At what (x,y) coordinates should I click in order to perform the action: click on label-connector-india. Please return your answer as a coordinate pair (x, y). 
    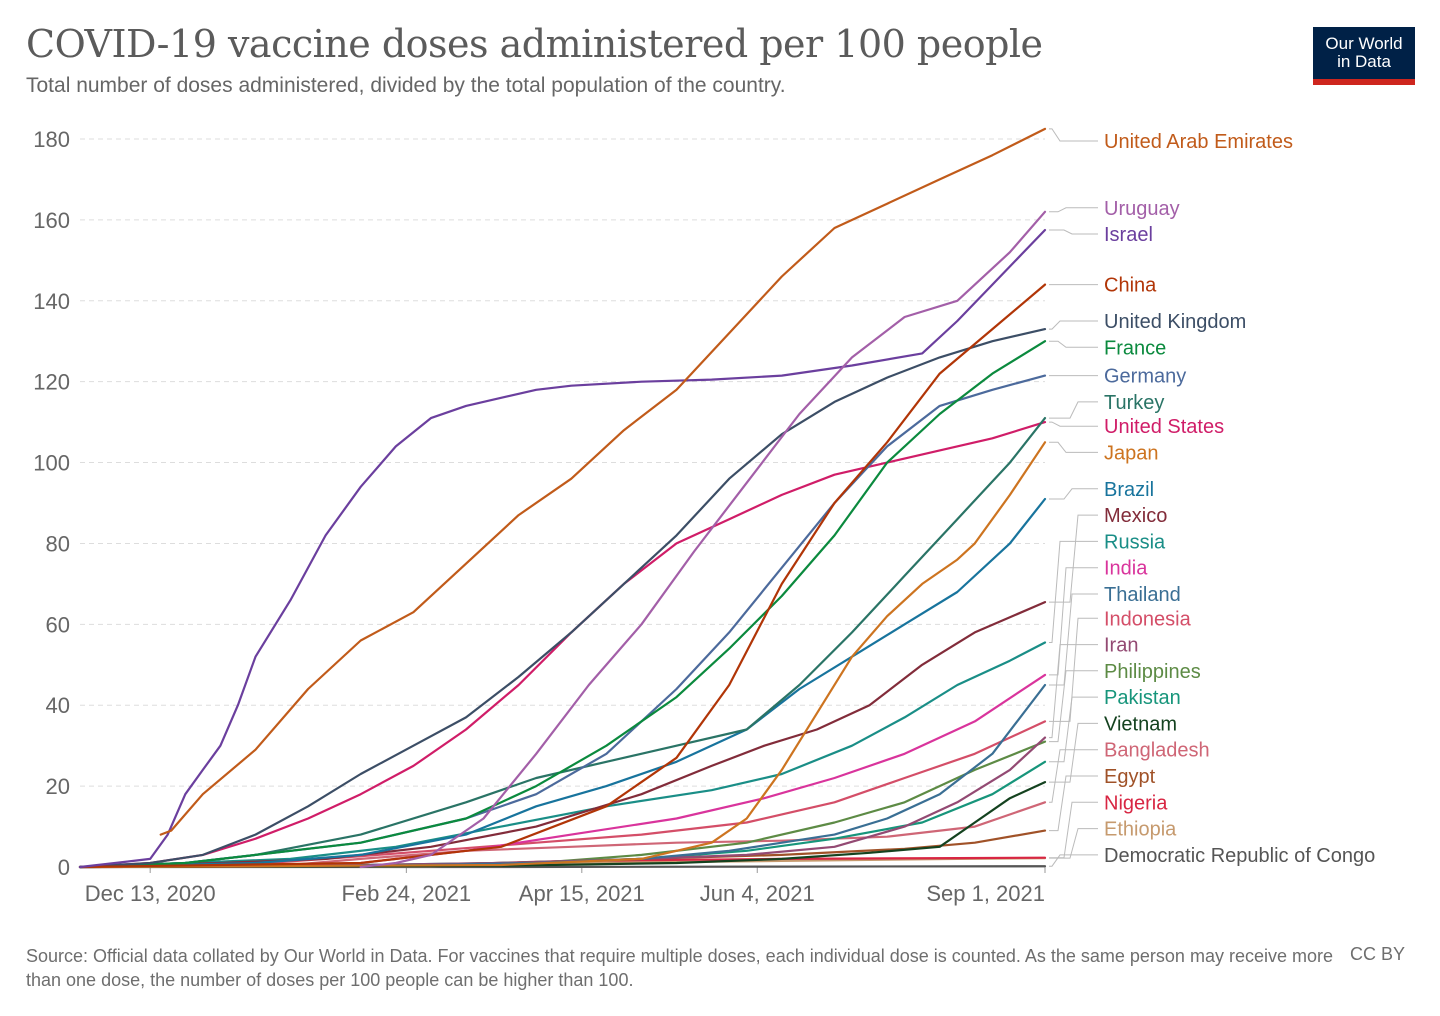
    Looking at the image, I should click on (1073, 621).